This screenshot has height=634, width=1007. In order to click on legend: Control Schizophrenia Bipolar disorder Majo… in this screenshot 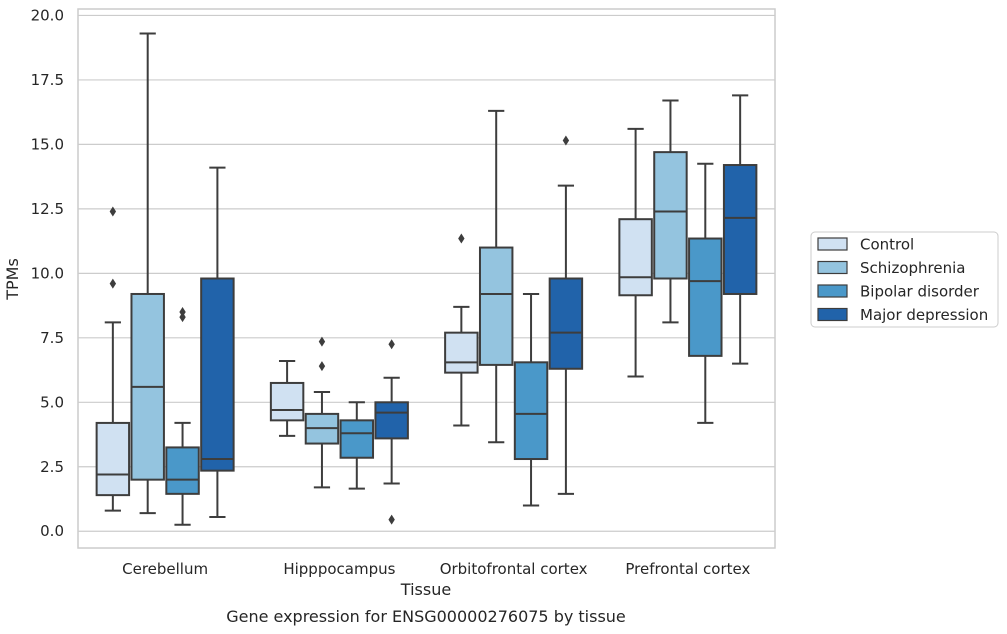, I will do `click(904, 279)`.